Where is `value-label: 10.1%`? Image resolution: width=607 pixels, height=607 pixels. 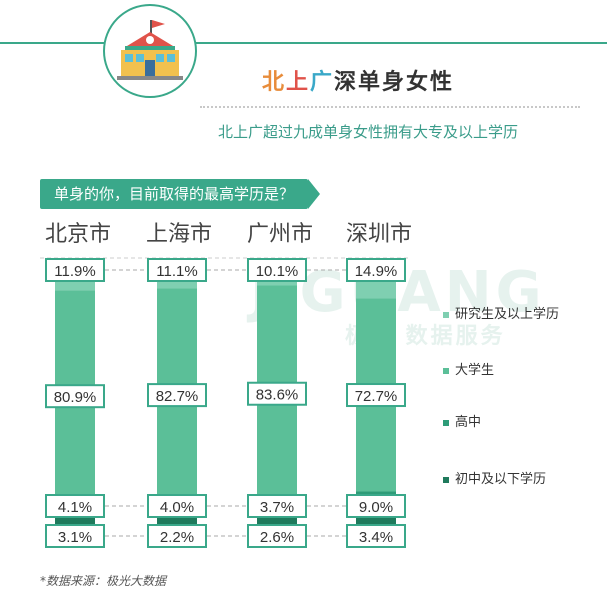
value-label: 10.1% is located at coordinates (277, 271).